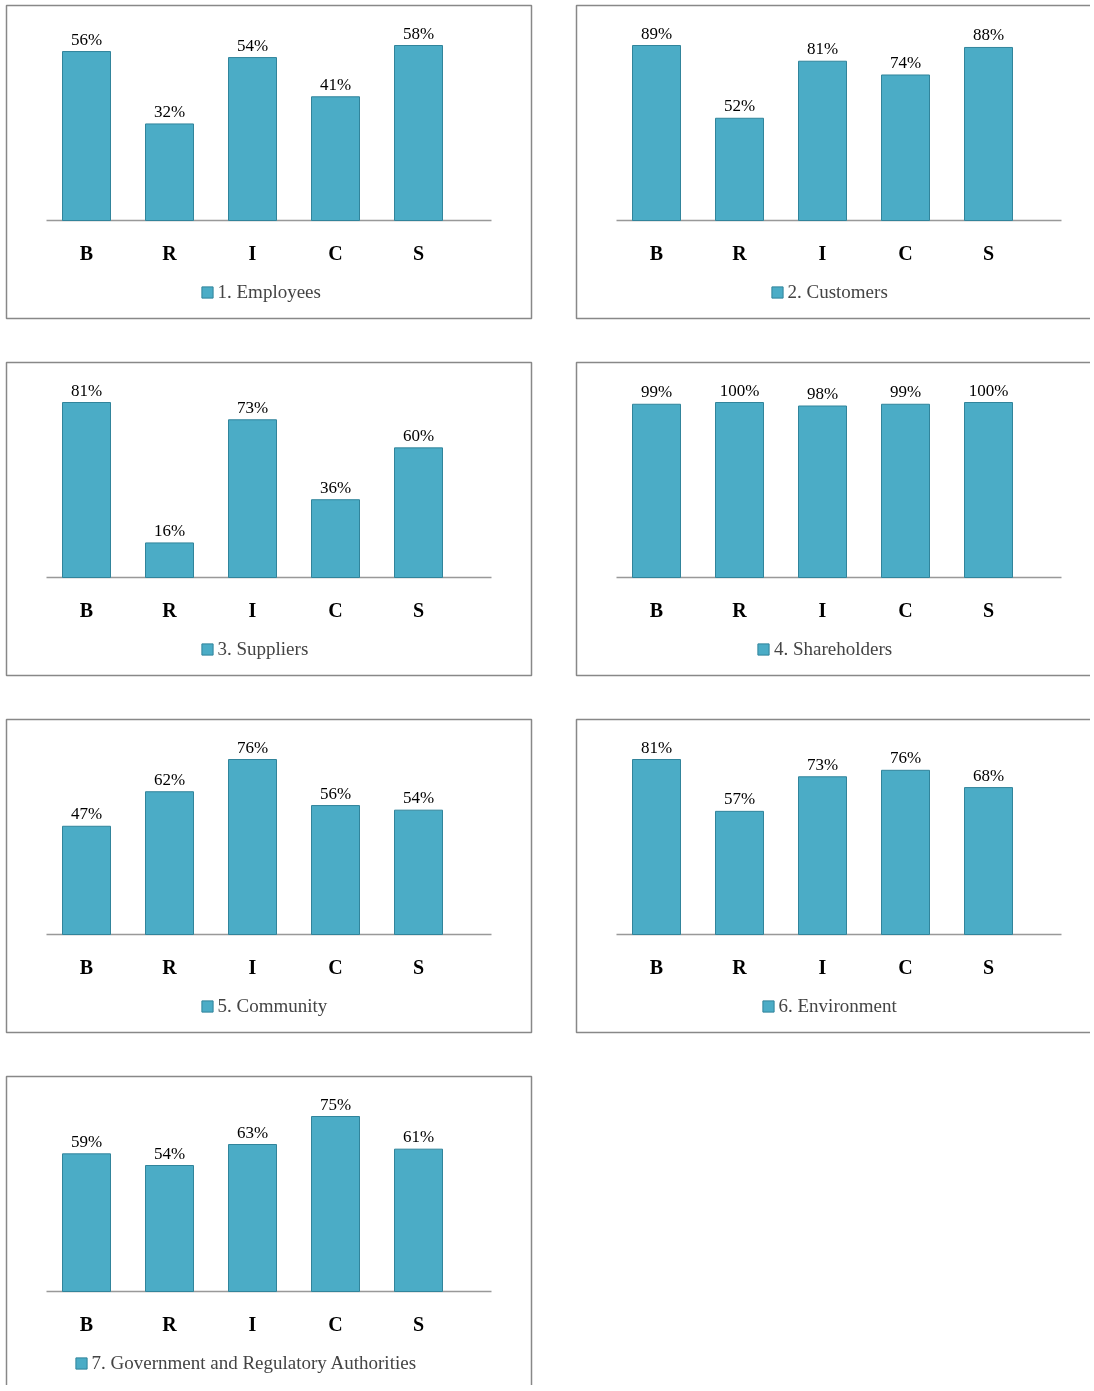  I want to click on legend-label: 5. Community, so click(272, 1006).